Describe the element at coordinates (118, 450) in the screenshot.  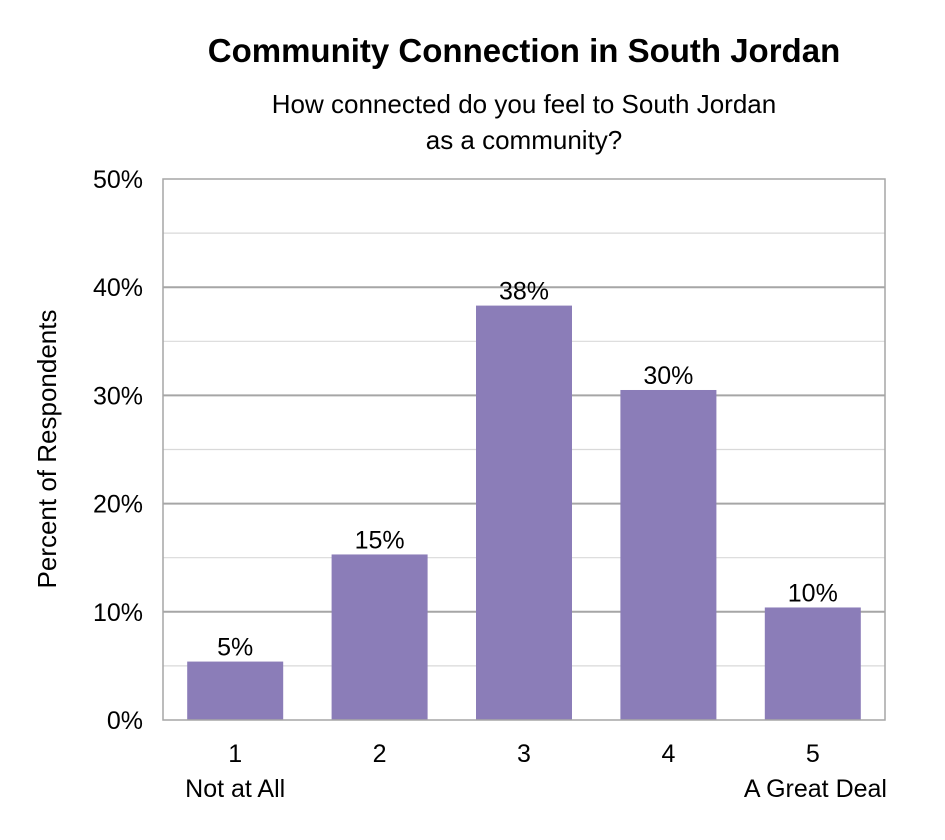
I see `y-axis-ticks: 0% 10% 20% 30% 40% 50%` at that location.